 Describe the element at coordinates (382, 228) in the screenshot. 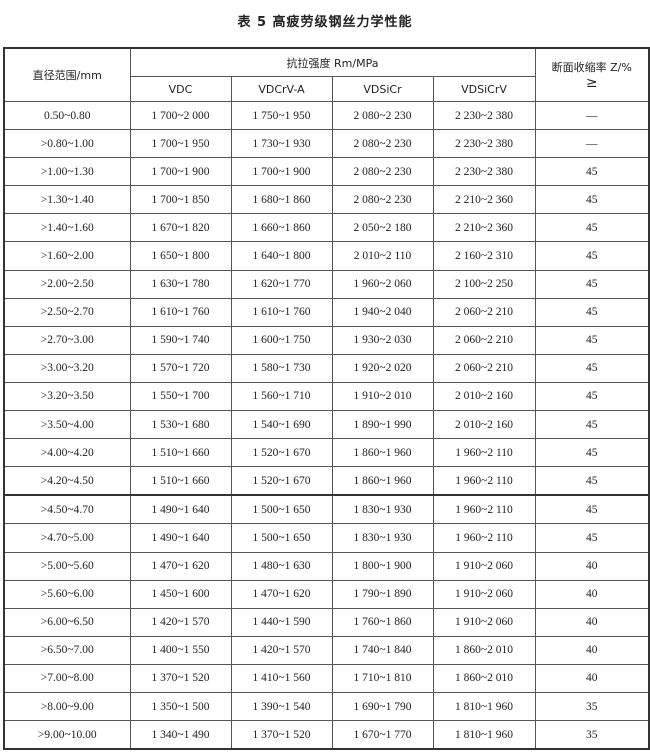

I see `cell-vdsicr: 2 050~2 180` at that location.